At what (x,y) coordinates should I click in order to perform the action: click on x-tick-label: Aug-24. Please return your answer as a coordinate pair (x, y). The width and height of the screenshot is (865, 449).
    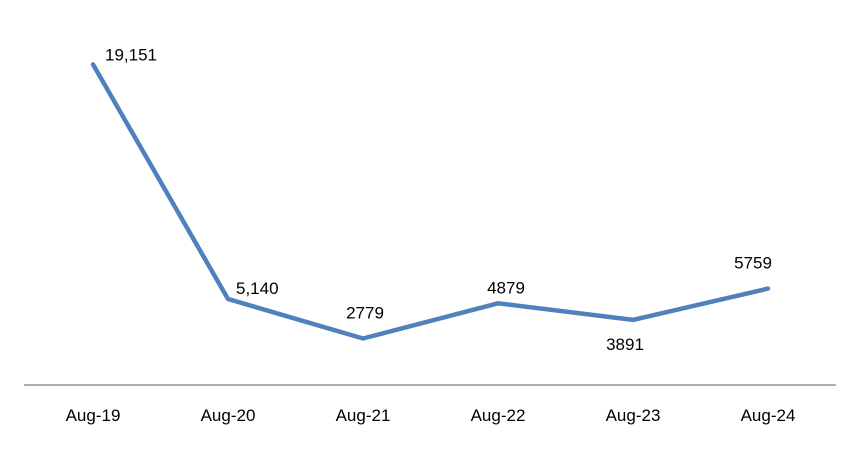
    Looking at the image, I should click on (768, 415).